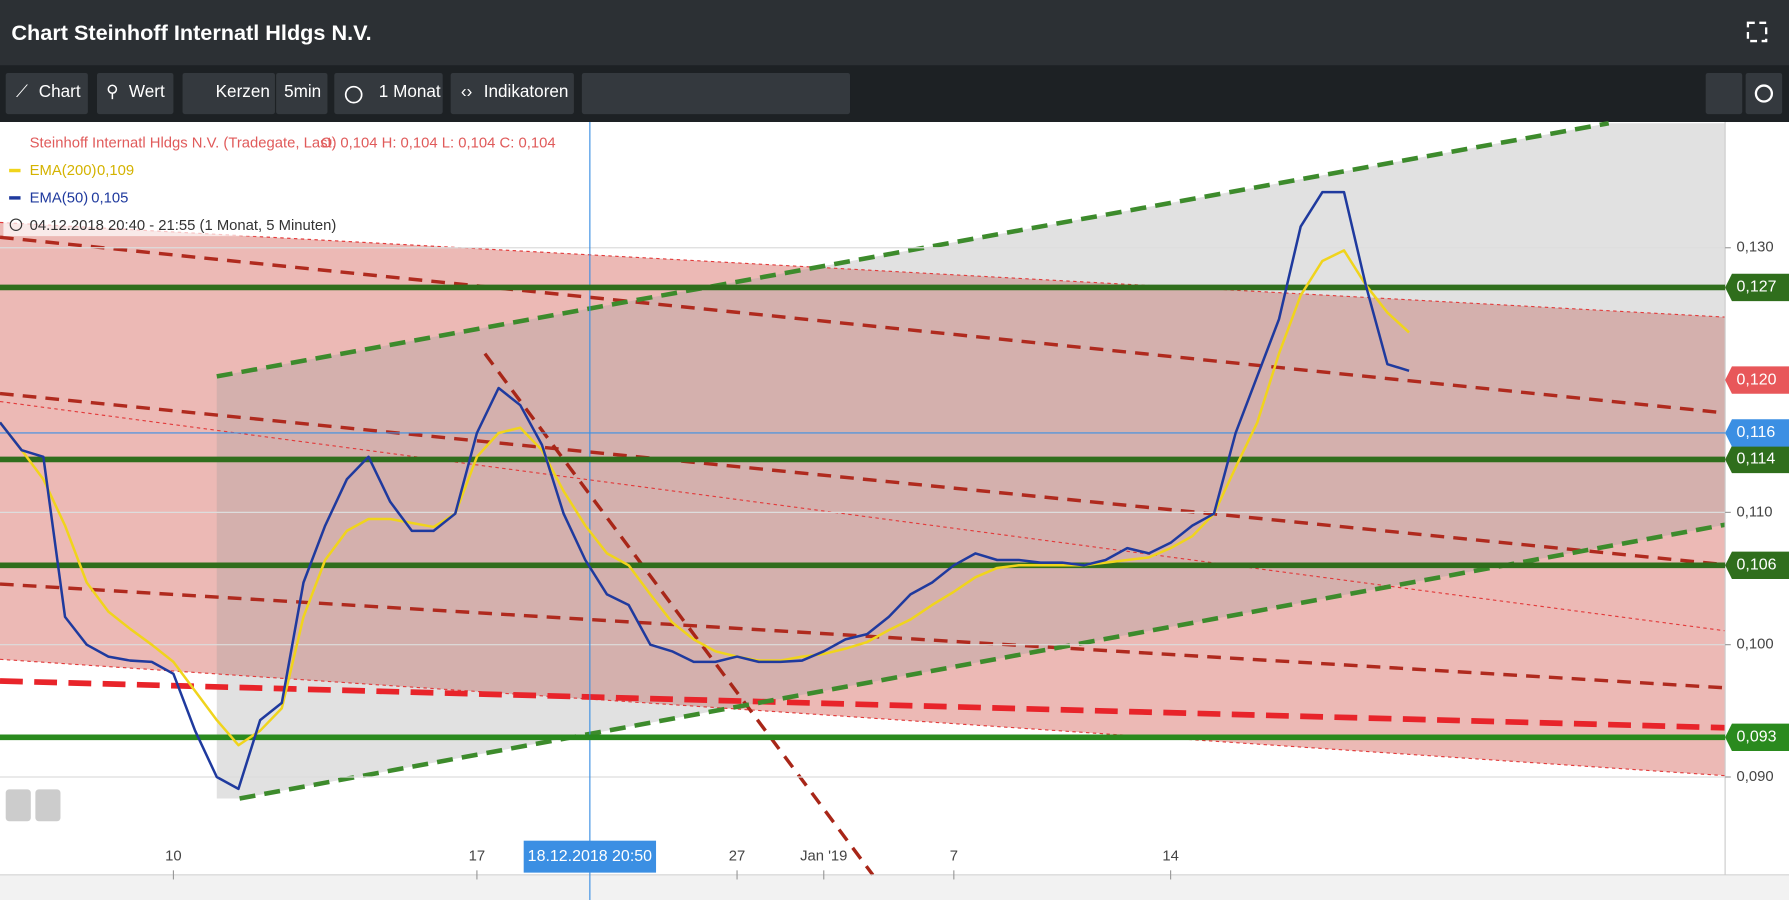 This screenshot has height=900, width=1789. What do you see at coordinates (112, 91) in the screenshot?
I see `search-icon: ⚲` at bounding box center [112, 91].